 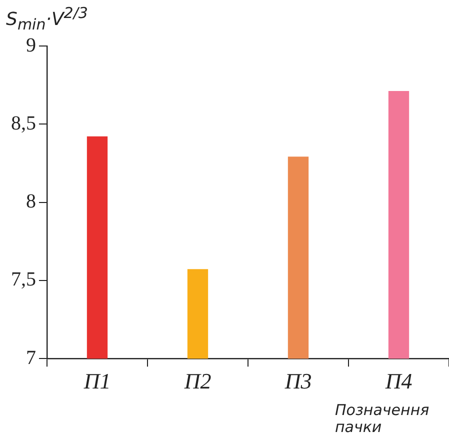 I want to click on x-tick-label: П2, so click(x=197, y=381).